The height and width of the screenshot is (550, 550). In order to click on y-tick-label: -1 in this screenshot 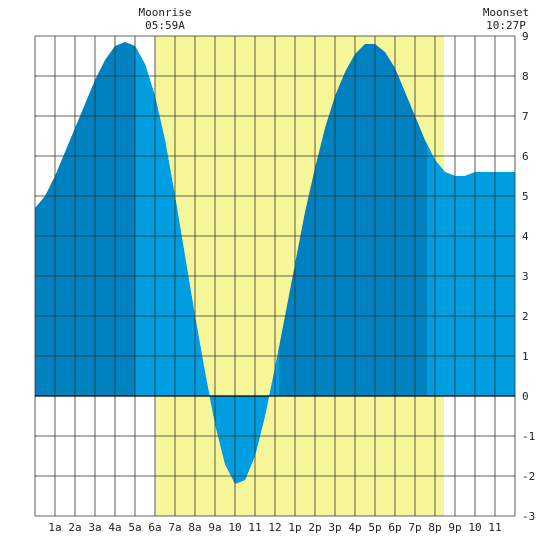, I will do `click(528, 436)`.